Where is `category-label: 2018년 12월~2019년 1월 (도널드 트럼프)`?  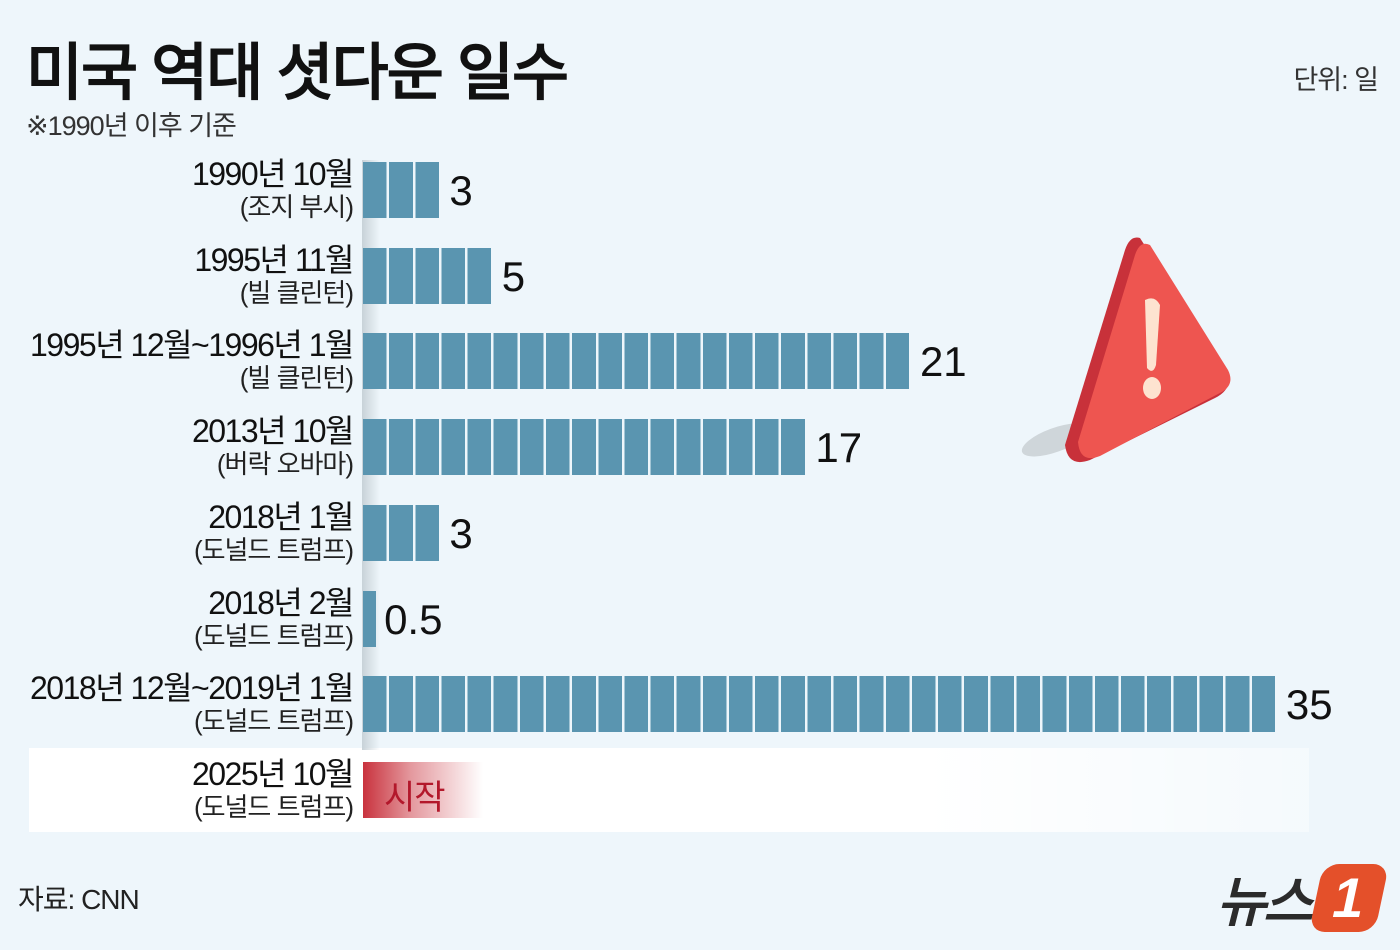
category-label: 2018년 12월~2019년 1월 (도널드 트럼프) is located at coordinates (192, 703).